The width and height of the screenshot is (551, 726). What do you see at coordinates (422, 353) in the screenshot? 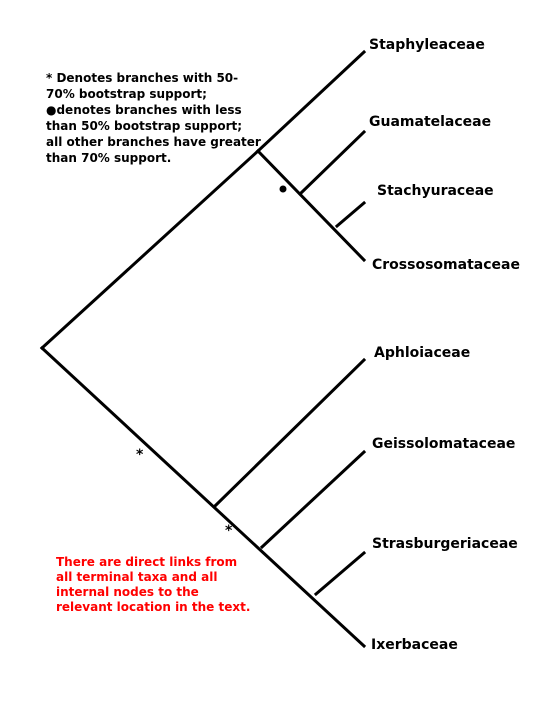
I see `taxon-aphloiaceae: Aphloiaceae` at bounding box center [422, 353].